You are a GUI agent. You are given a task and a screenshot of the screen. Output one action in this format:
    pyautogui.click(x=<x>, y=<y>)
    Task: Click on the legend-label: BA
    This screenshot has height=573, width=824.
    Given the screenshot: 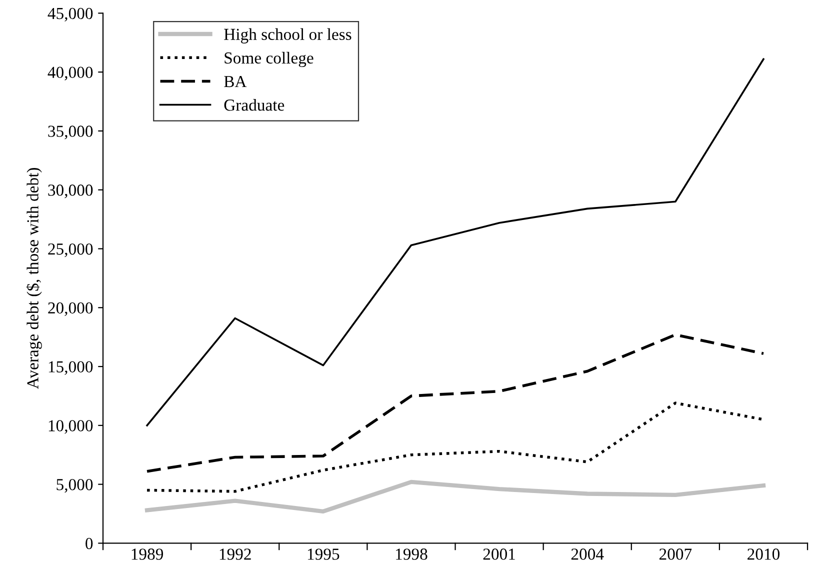 What is the action you would take?
    pyautogui.click(x=235, y=82)
    